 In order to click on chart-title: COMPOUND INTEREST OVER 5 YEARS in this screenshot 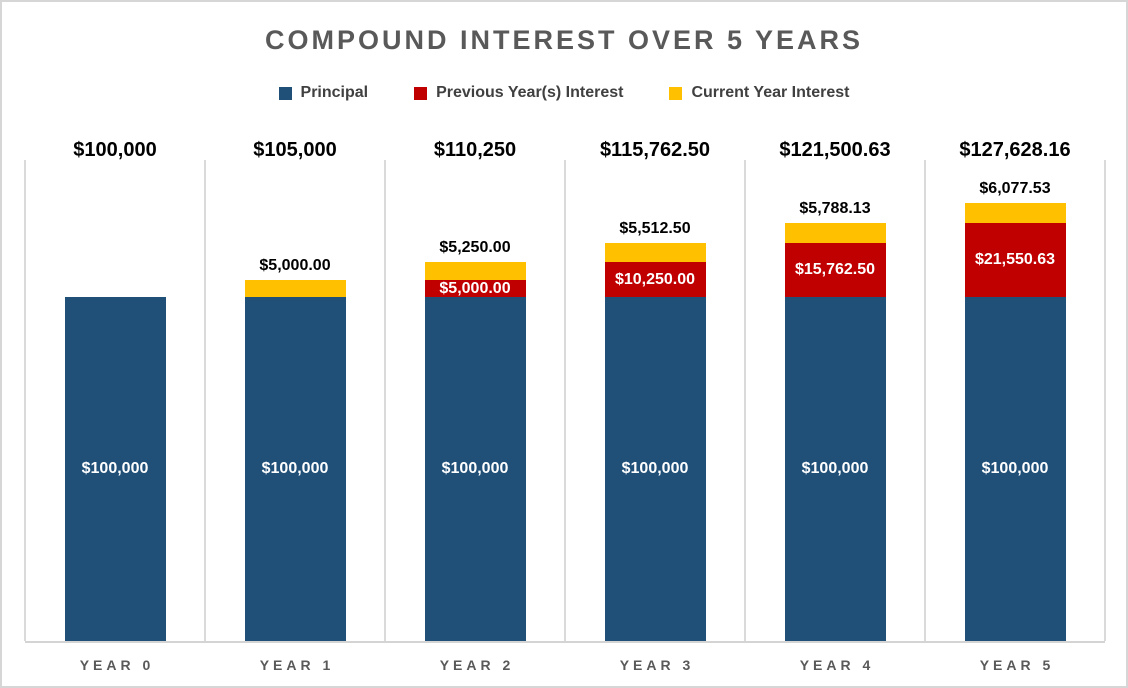, I will do `click(564, 40)`.